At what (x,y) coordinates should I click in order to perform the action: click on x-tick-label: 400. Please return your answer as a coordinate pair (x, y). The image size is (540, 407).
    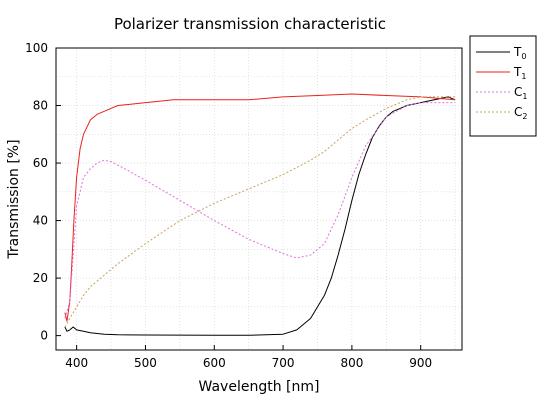
    Looking at the image, I should click on (76, 363).